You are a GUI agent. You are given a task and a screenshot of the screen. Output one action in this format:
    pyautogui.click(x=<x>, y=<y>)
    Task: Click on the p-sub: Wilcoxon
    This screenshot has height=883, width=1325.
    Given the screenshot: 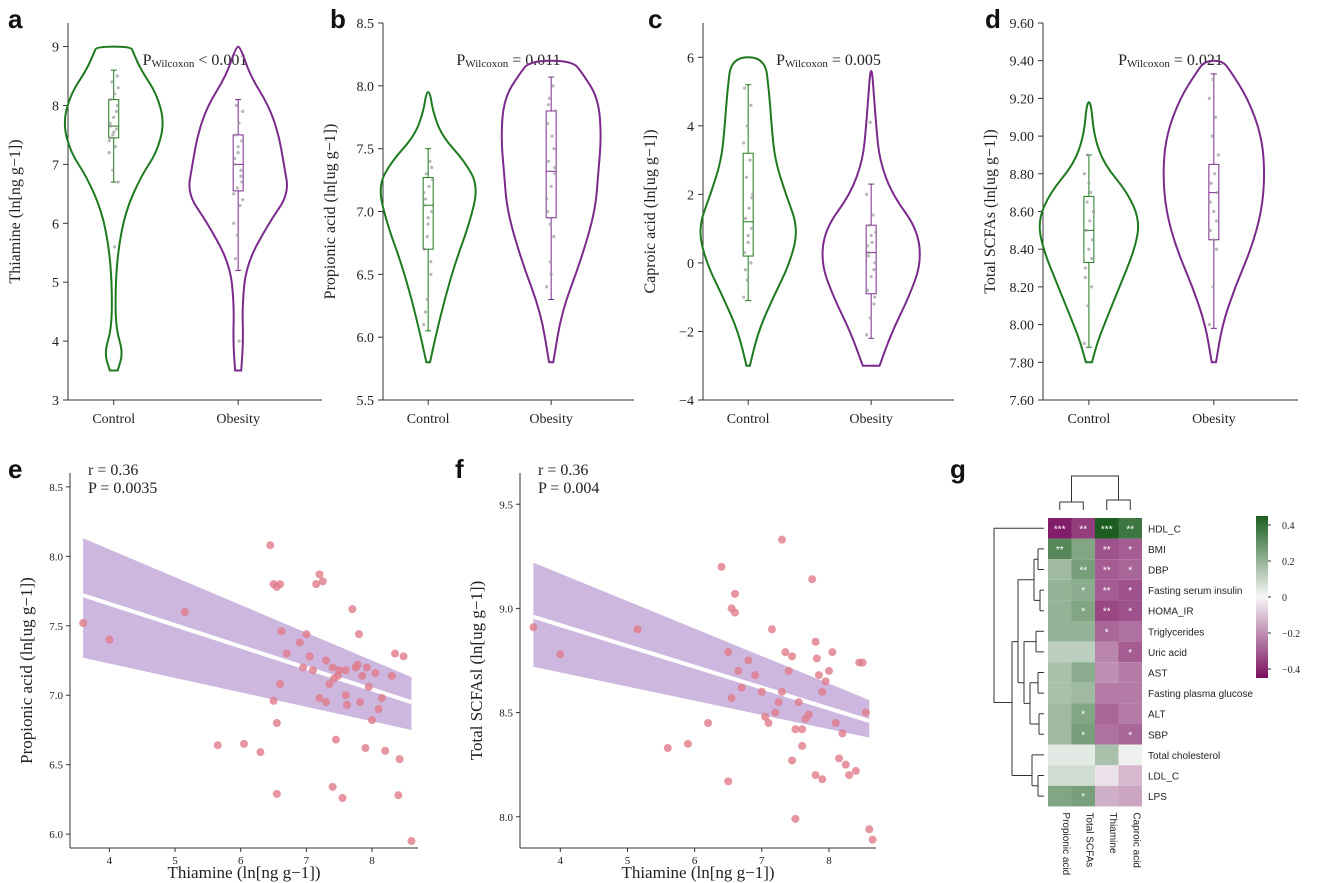 What is the action you would take?
    pyautogui.click(x=486, y=64)
    